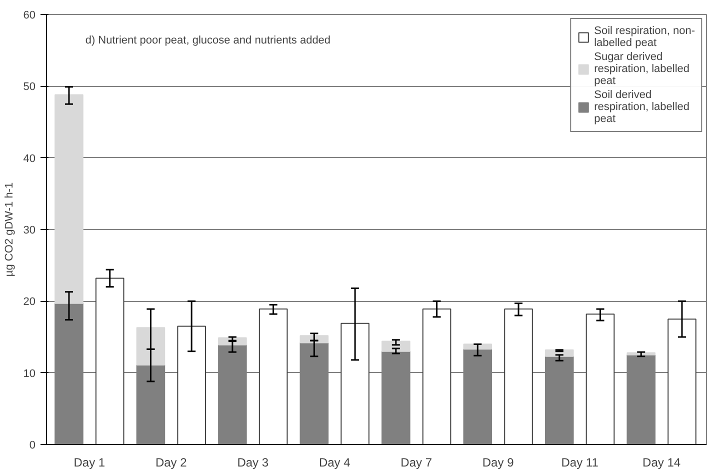 Image resolution: width=710 pixels, height=472 pixels. What do you see at coordinates (208, 40) in the screenshot?
I see `text: d) Nutrient poor peat, glucose and nutrients added` at bounding box center [208, 40].